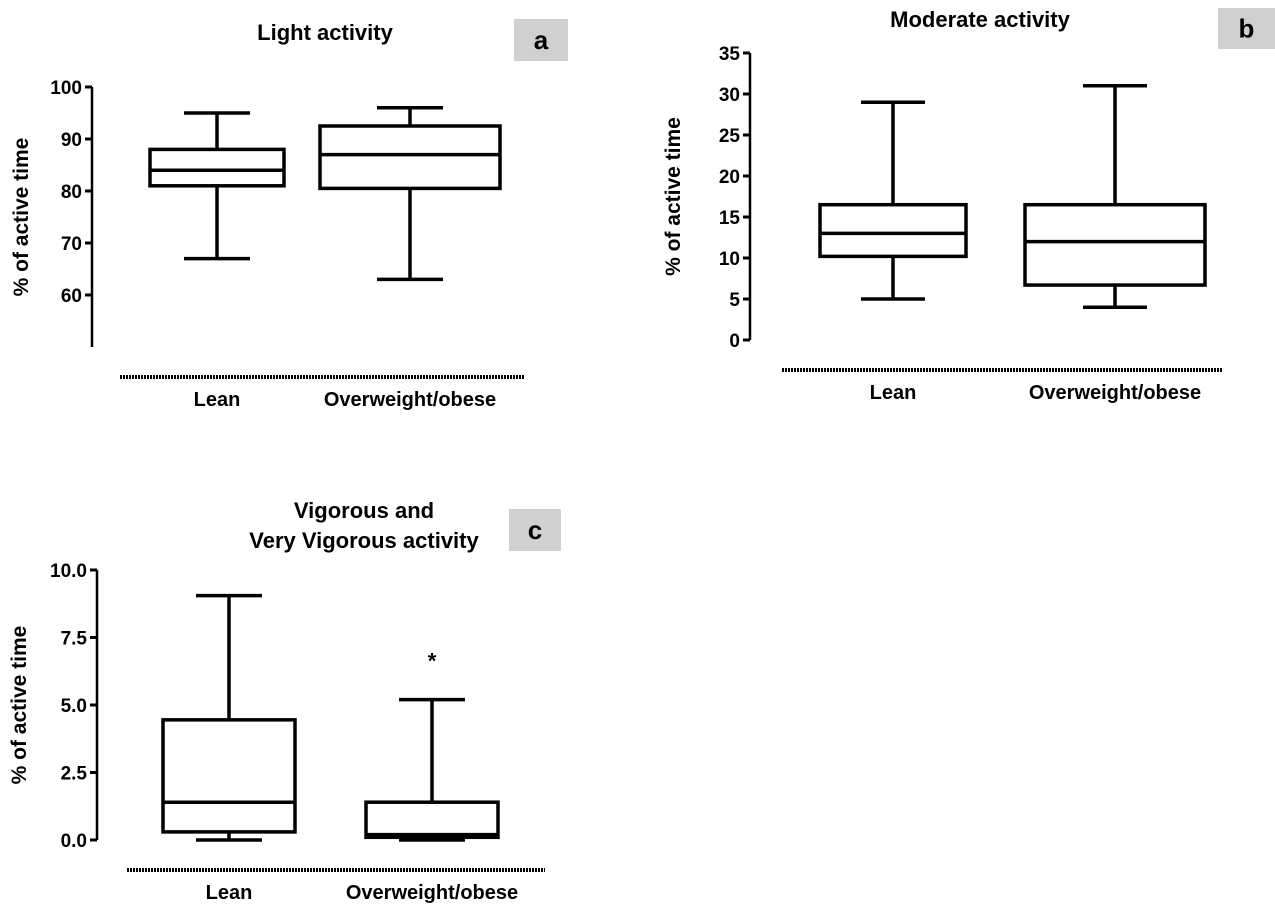 The width and height of the screenshot is (1275, 906). What do you see at coordinates (74, 841) in the screenshot?
I see `y-tick-label: 0.0` at bounding box center [74, 841].